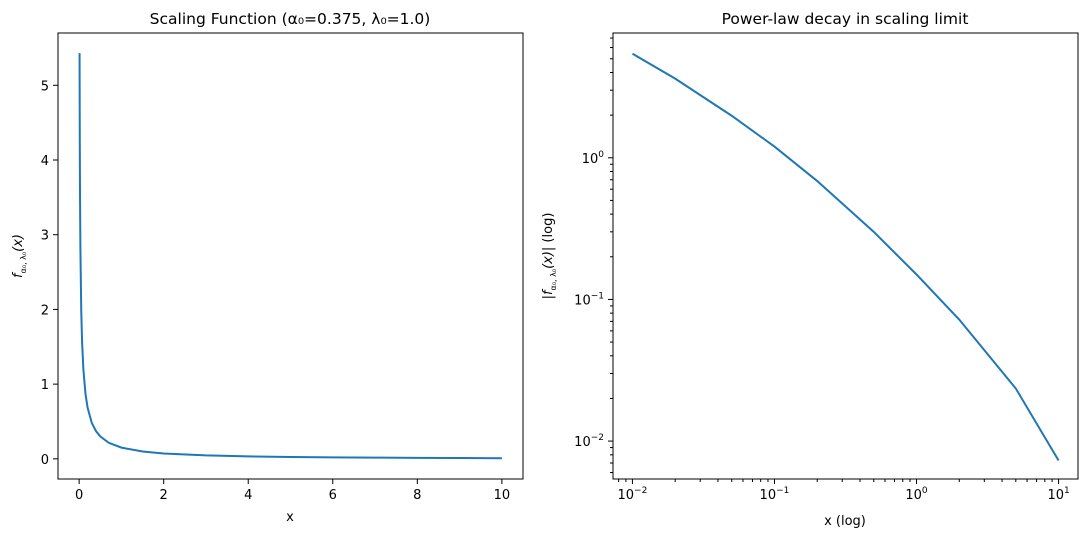 The width and height of the screenshot is (1088, 538). What do you see at coordinates (845, 19) in the screenshot?
I see `chart-title: Power-law decay in scaling limit` at bounding box center [845, 19].